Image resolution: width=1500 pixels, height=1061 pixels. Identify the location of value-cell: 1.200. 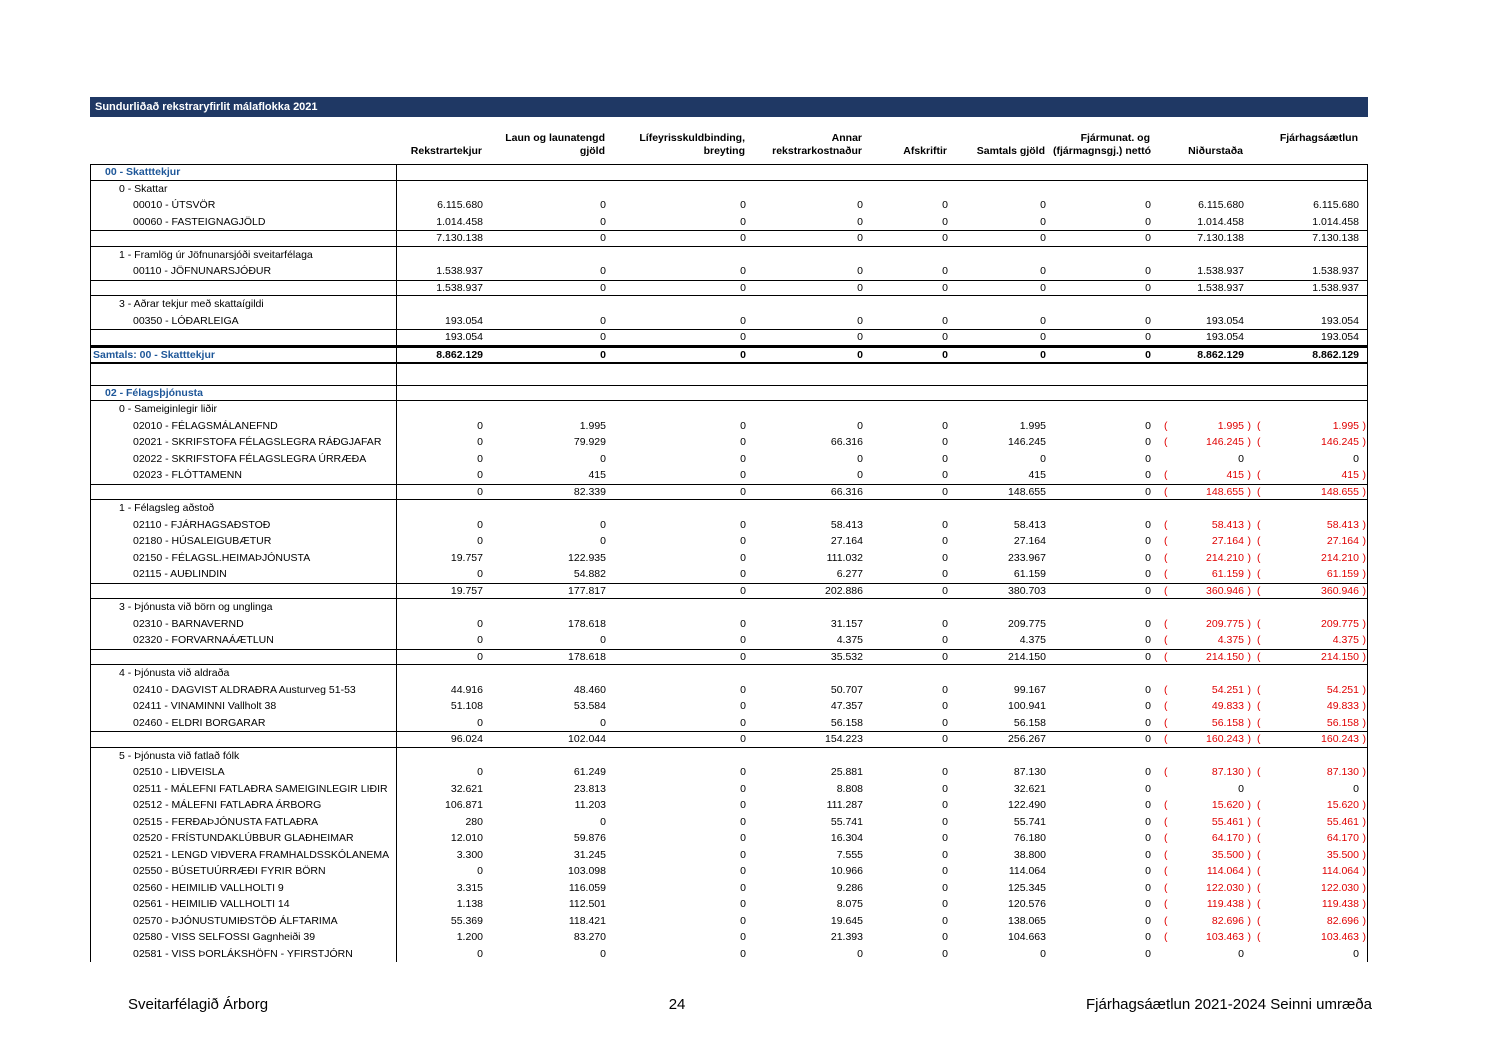
(469, 937).